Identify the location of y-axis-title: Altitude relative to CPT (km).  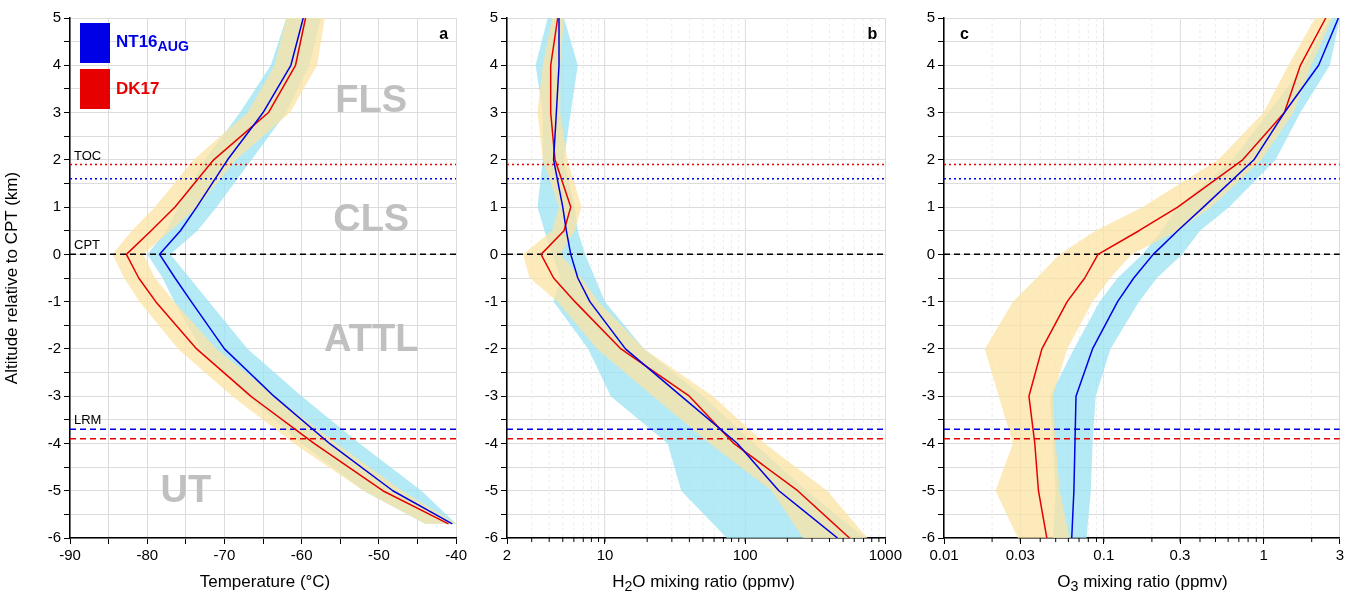
(12, 278).